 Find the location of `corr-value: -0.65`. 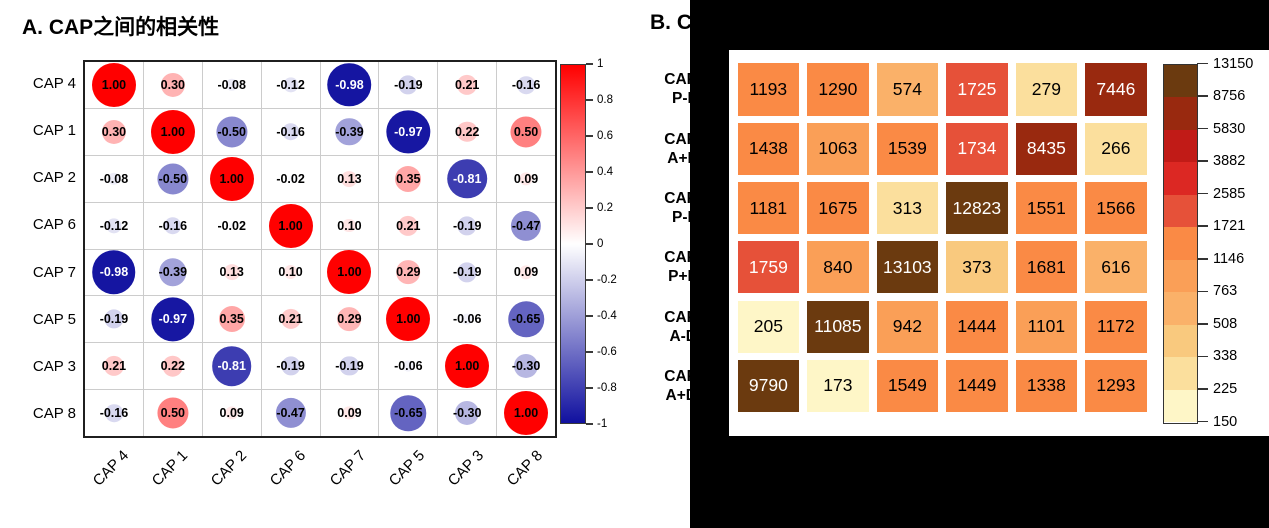

corr-value: -0.65 is located at coordinates (408, 413).